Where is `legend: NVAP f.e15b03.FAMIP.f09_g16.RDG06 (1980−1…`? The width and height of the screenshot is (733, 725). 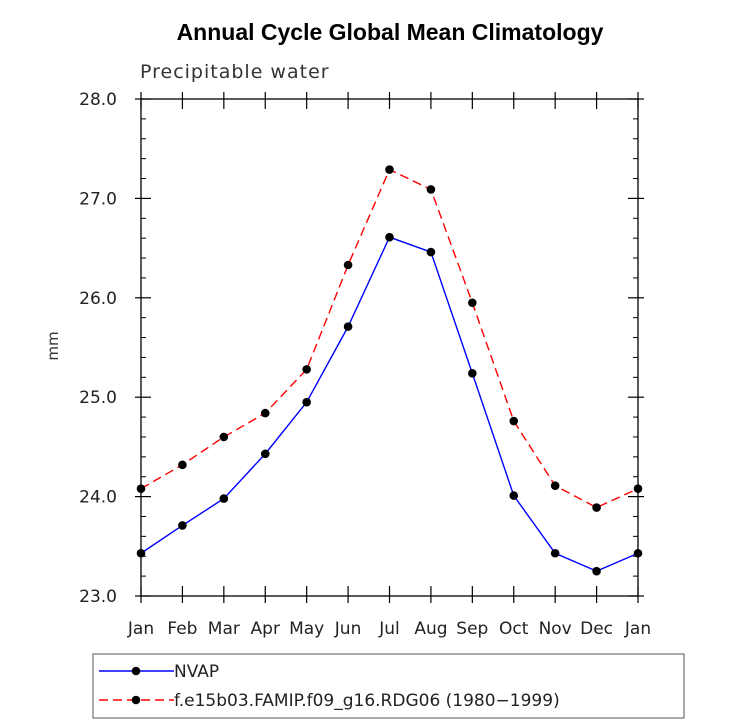 legend: NVAP f.e15b03.FAMIP.f09_g16.RDG06 (1980−1… is located at coordinates (388, 686).